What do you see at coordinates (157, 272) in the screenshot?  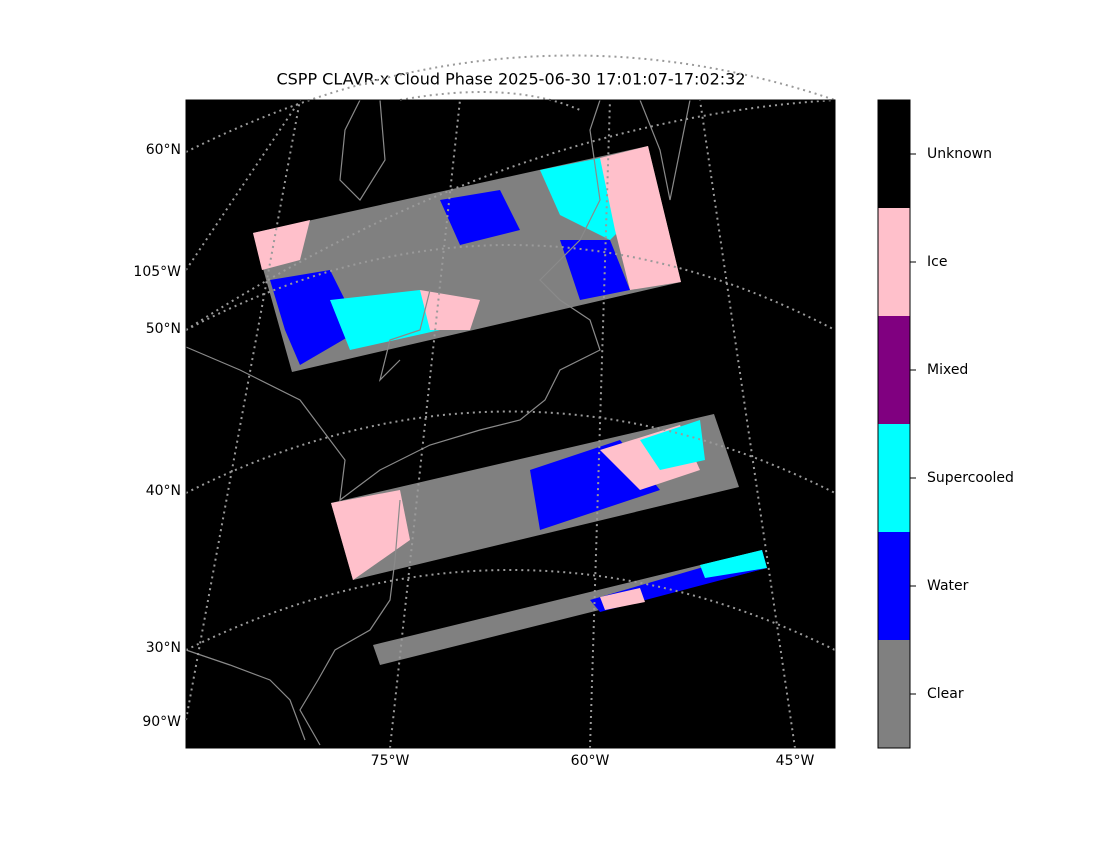 I see `lon-label: 105°W` at bounding box center [157, 272].